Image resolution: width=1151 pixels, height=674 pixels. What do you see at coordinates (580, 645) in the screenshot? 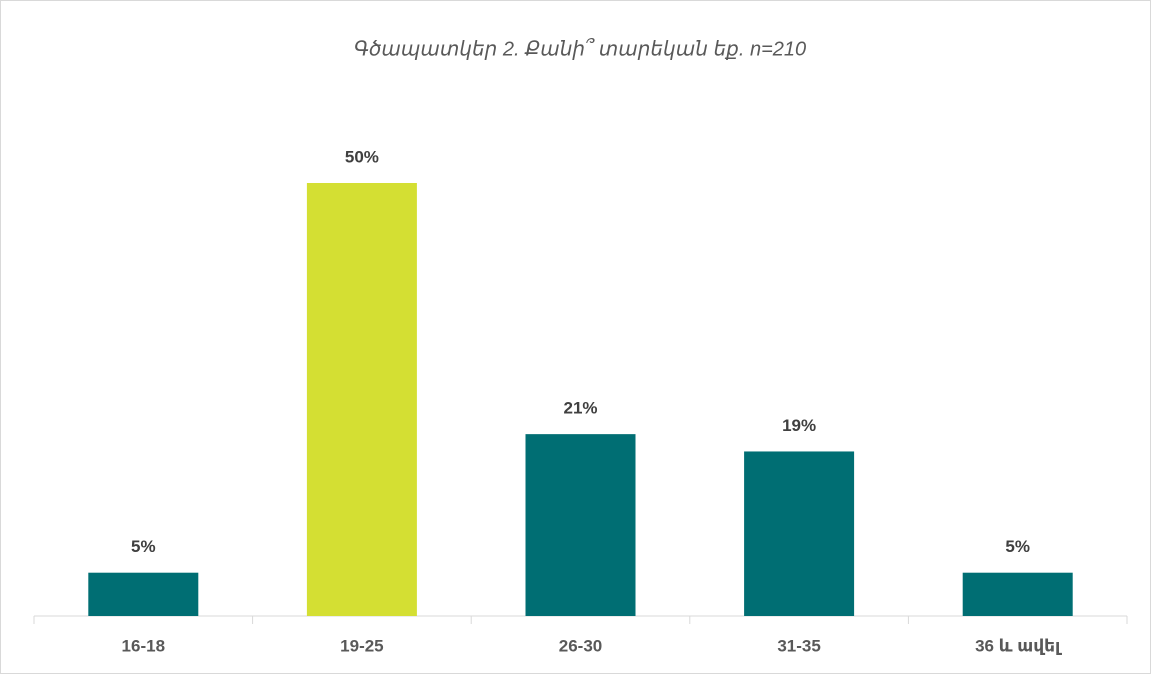
I see `x-tick-label: 26-30` at bounding box center [580, 645].